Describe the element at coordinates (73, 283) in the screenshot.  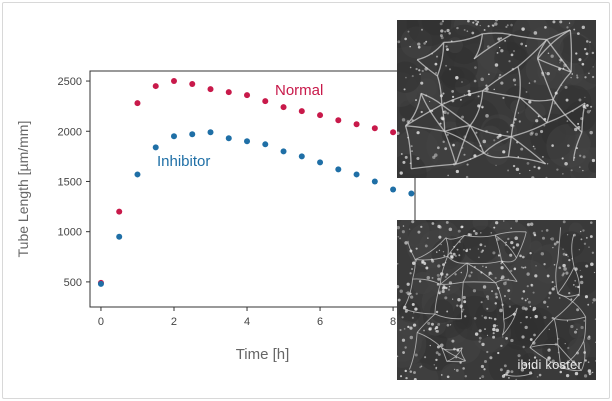
I see `y-tick-label-500: 500` at that location.